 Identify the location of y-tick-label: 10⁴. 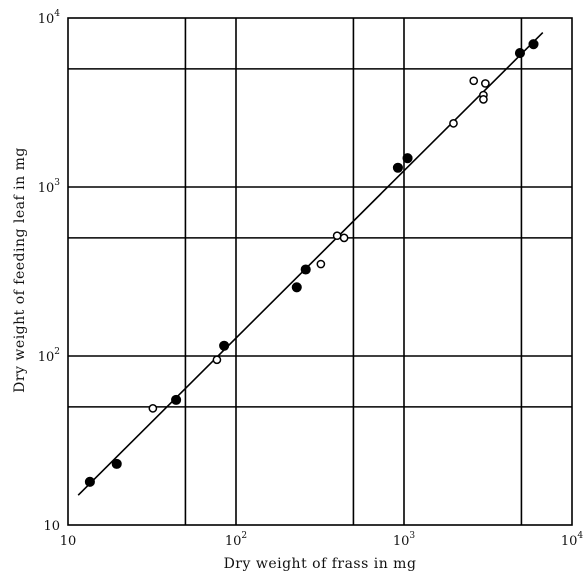
(49, 18).